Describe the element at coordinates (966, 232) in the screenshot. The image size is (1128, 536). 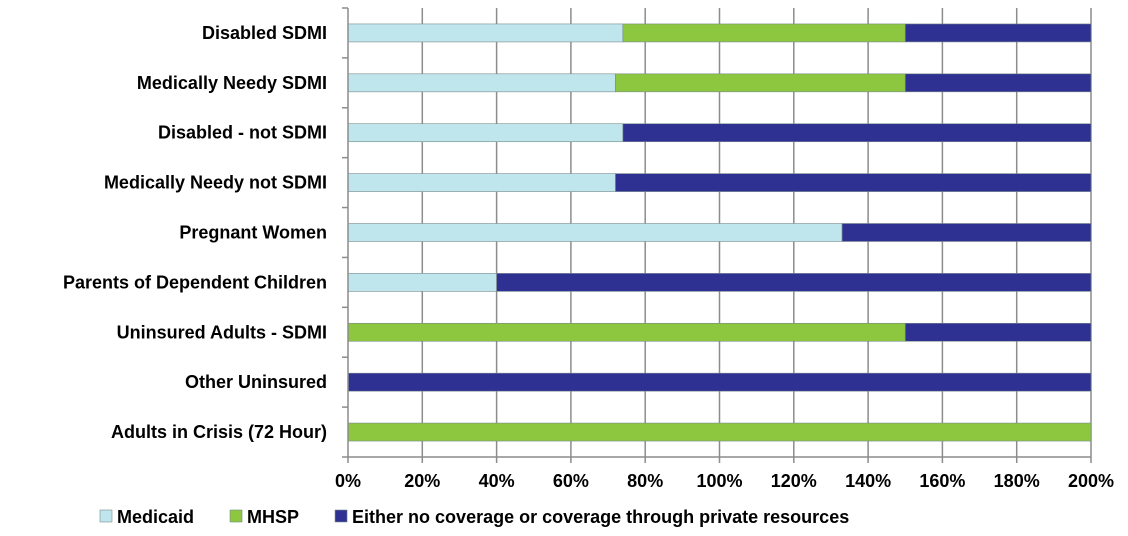
I see `bar-either-no-coverage-o-pregnant-women` at that location.